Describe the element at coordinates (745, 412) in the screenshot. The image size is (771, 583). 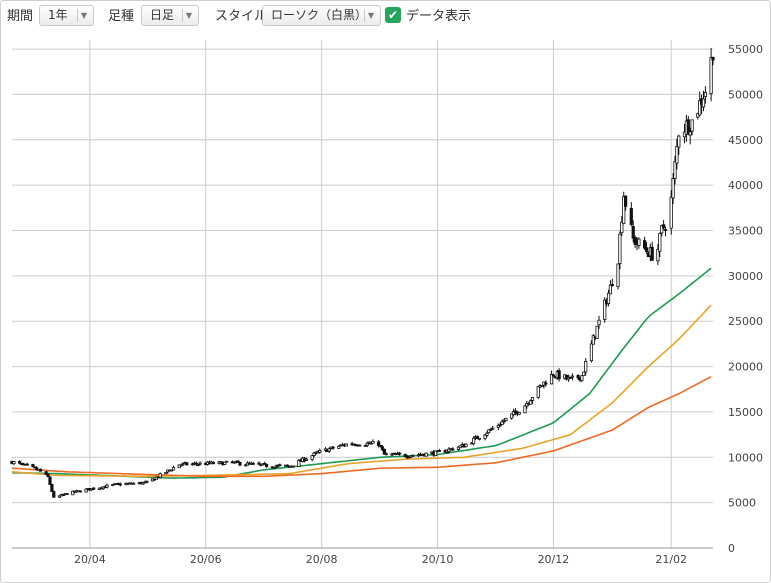
I see `y-tick-label: 15000` at that location.